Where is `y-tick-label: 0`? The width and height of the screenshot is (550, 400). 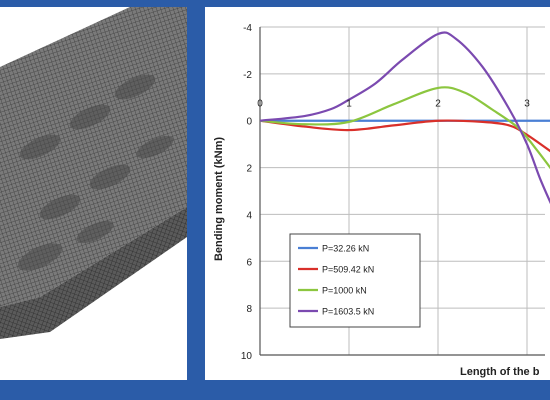
y-tick-label: 0 is located at coordinates (249, 122).